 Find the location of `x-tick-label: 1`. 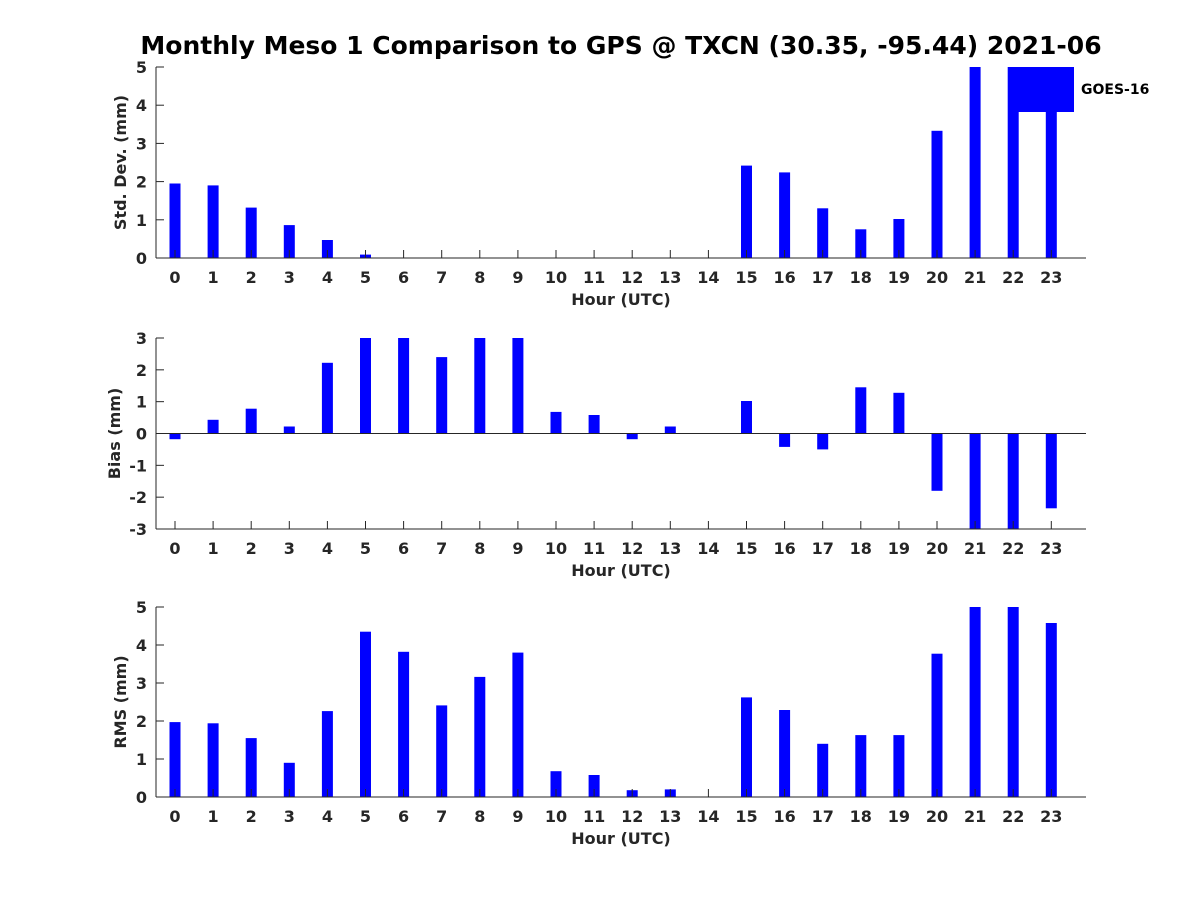

x-tick-label: 1 is located at coordinates (213, 816).